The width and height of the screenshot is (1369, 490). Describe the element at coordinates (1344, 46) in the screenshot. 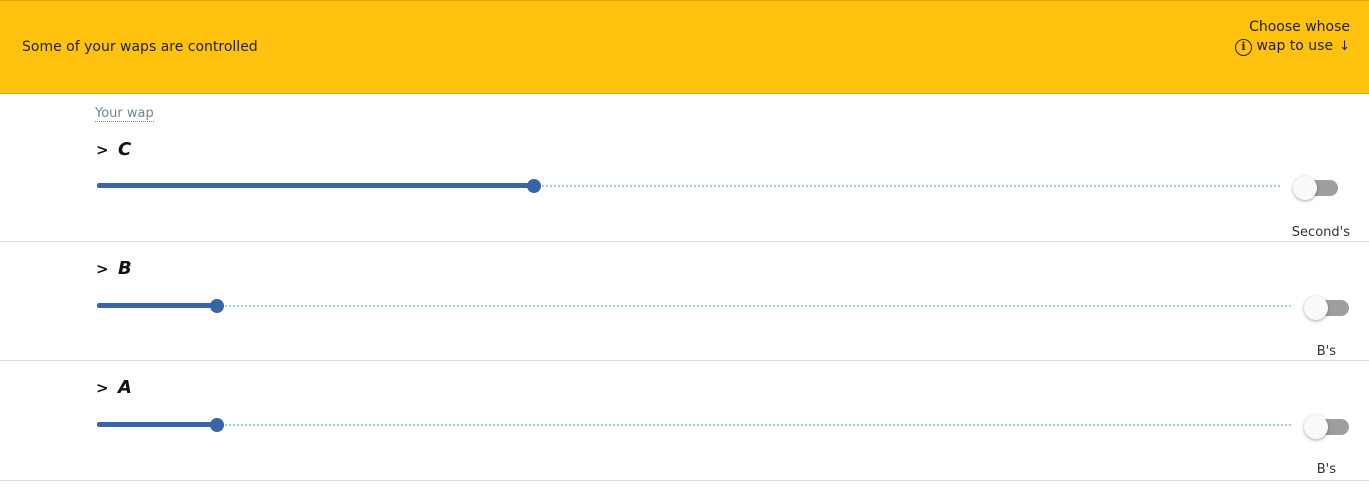

I see `arrow-down-icon: ↓` at that location.